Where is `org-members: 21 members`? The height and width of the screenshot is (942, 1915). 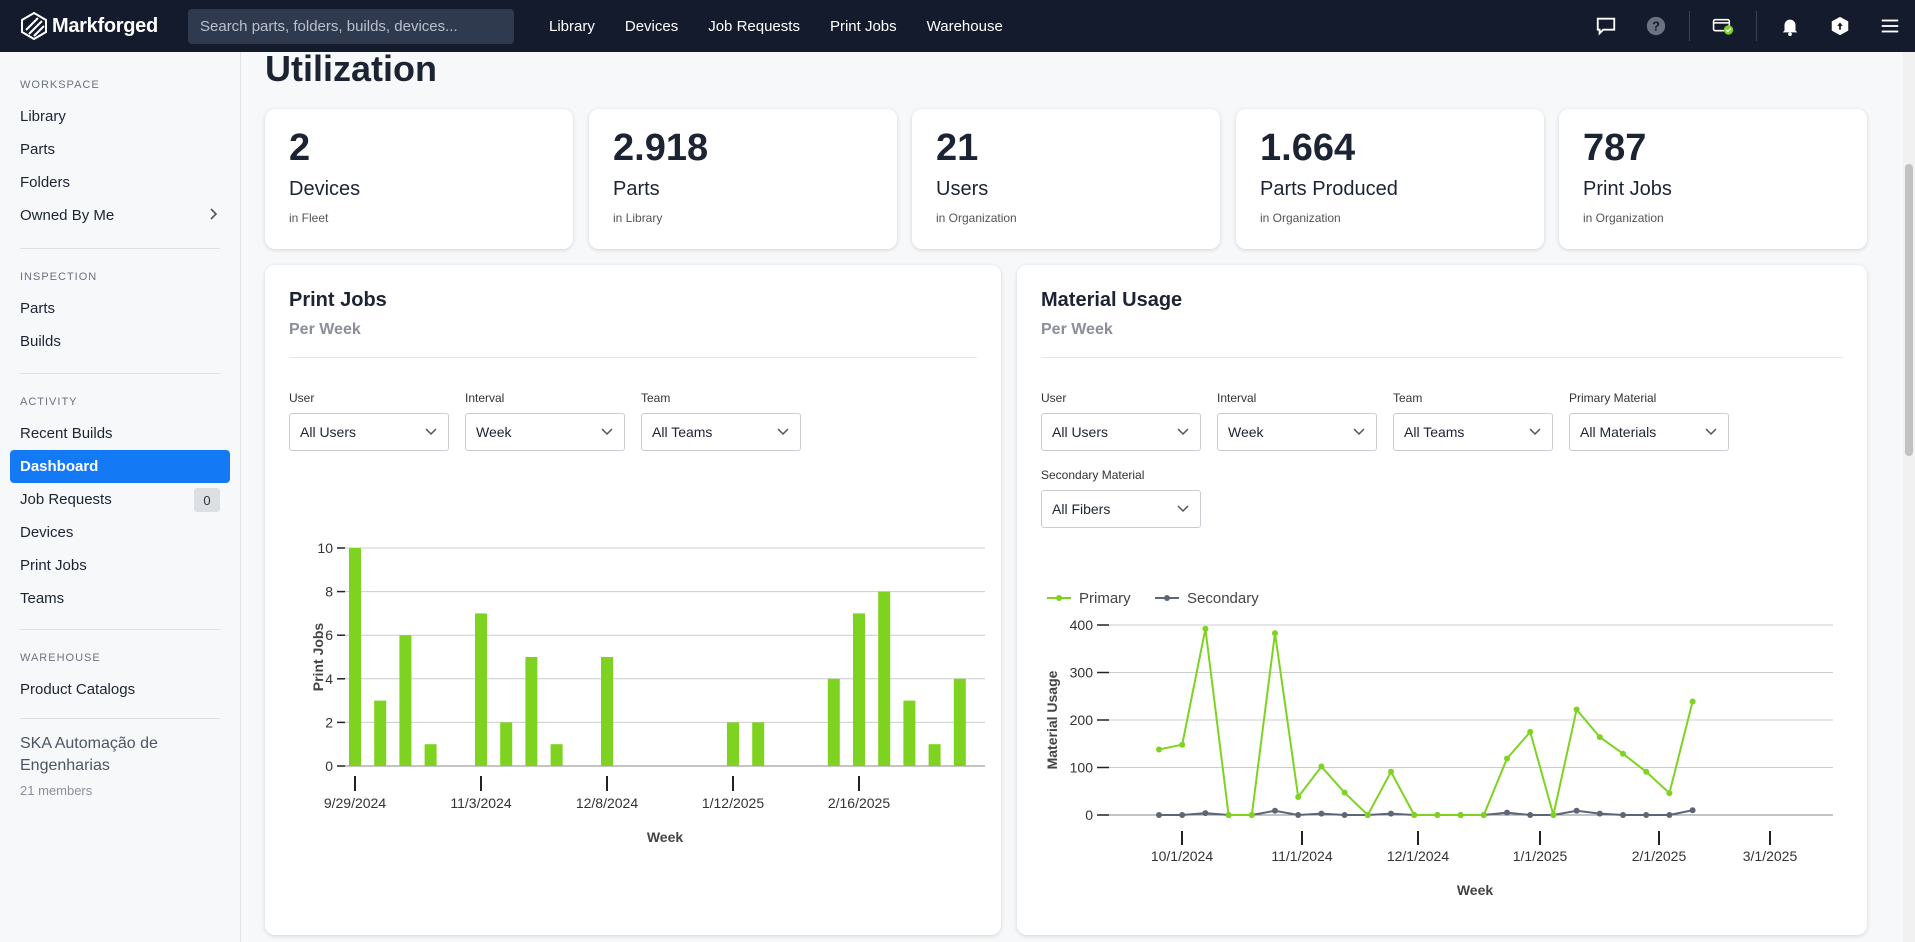 org-members: 21 members is located at coordinates (56, 790).